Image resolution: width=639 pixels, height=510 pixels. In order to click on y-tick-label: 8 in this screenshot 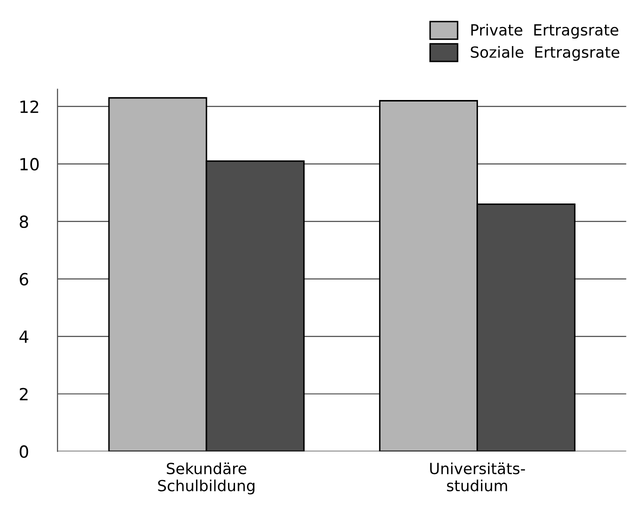, I will do `click(24, 221)`.